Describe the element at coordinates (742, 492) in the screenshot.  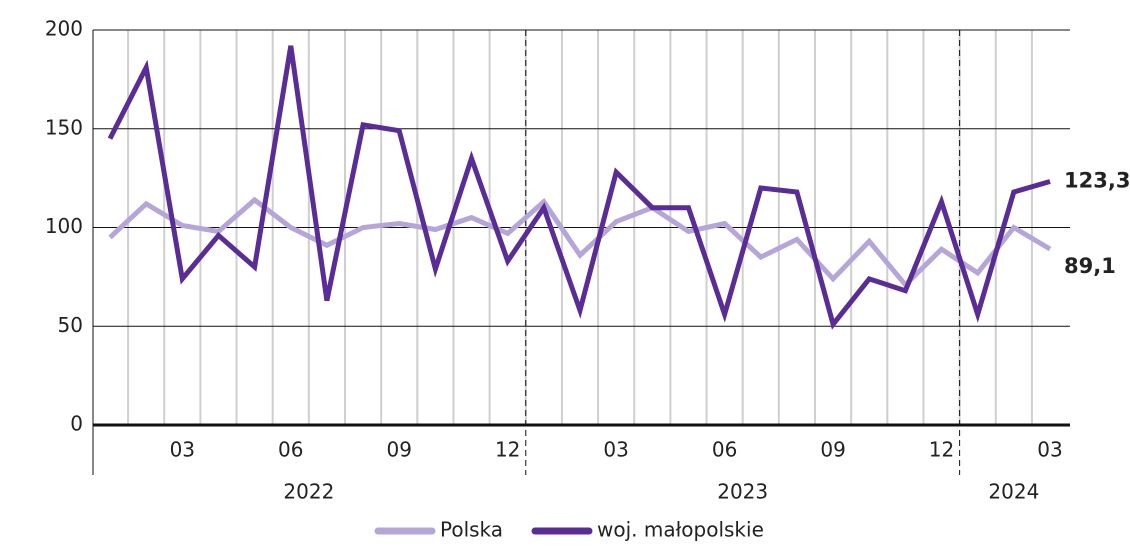
I see `year-label: 2023` at that location.